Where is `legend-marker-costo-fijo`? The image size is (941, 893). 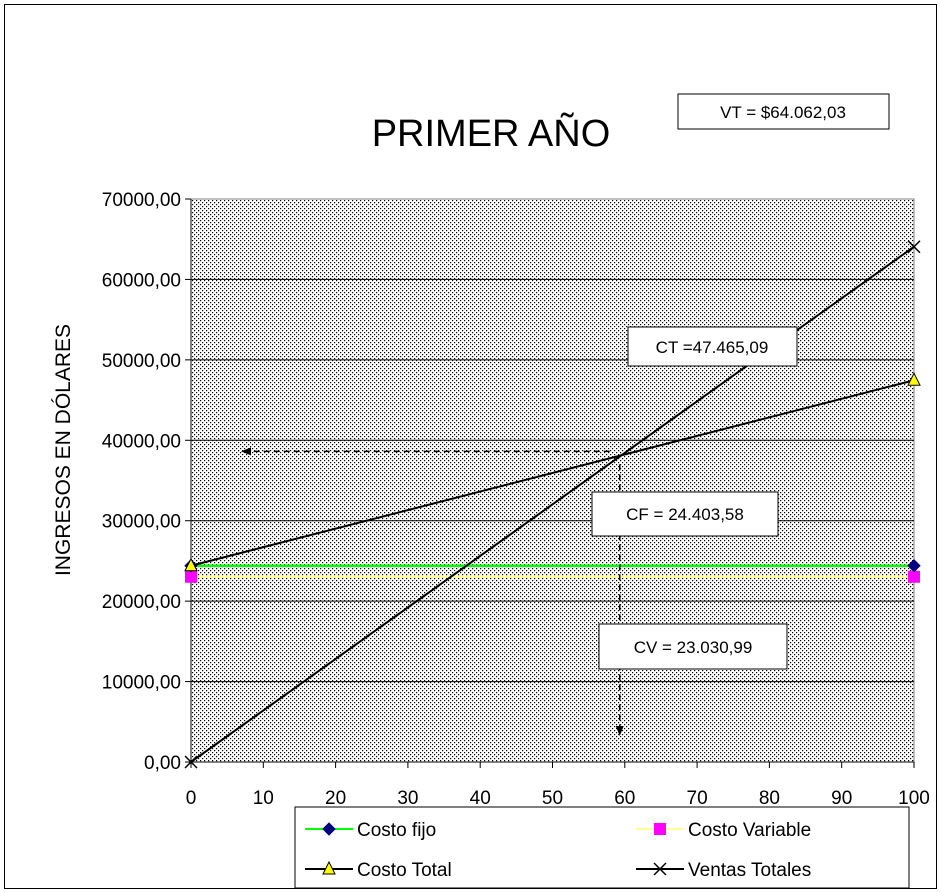
legend-marker-costo-fijo is located at coordinates (329, 829).